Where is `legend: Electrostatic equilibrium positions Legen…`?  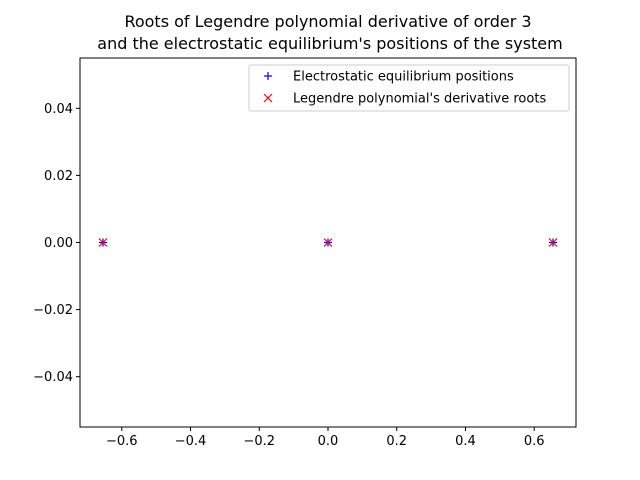 legend: Electrostatic equilibrium positions Legen… is located at coordinates (409, 88).